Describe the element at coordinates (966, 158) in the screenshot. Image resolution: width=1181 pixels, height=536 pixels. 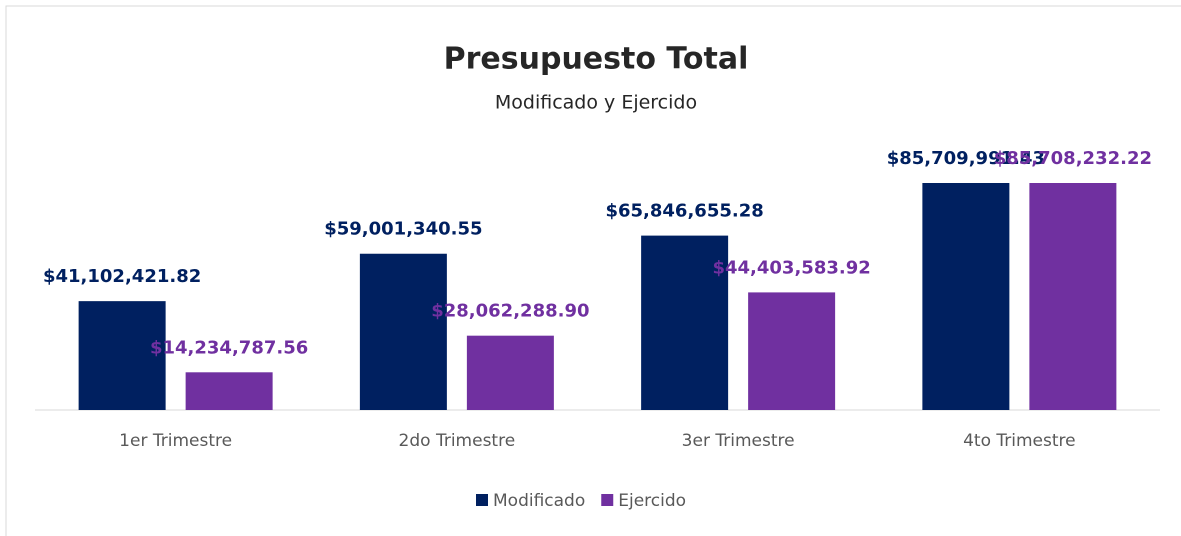
I see `data-label: $85,709,991.43` at that location.